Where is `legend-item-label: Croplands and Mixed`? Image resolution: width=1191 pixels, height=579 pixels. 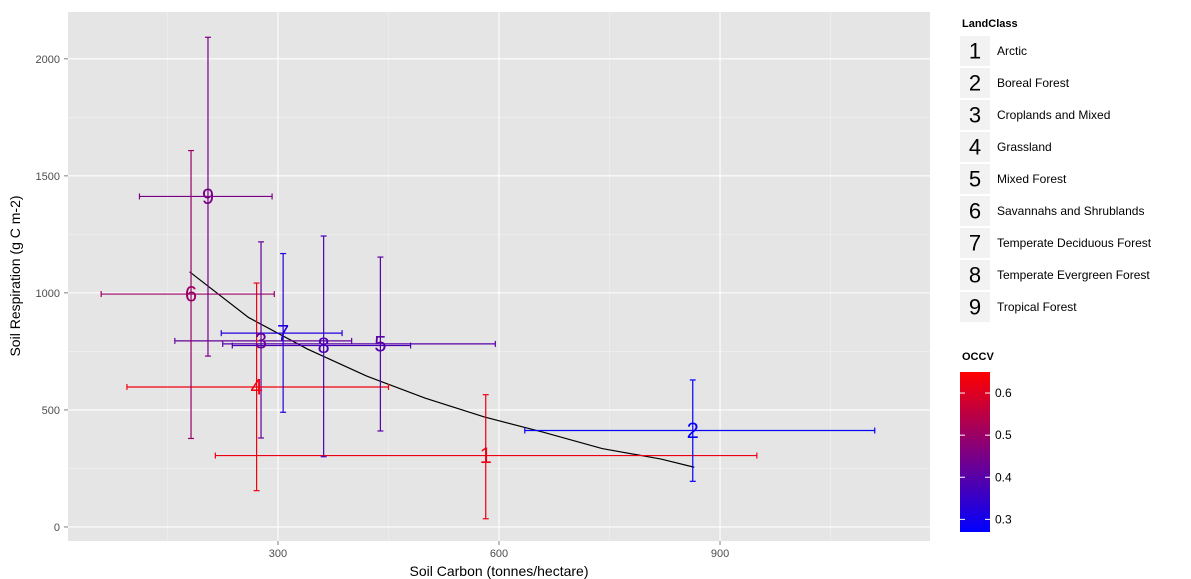 legend-item-label: Croplands and Mixed is located at coordinates (1053, 115).